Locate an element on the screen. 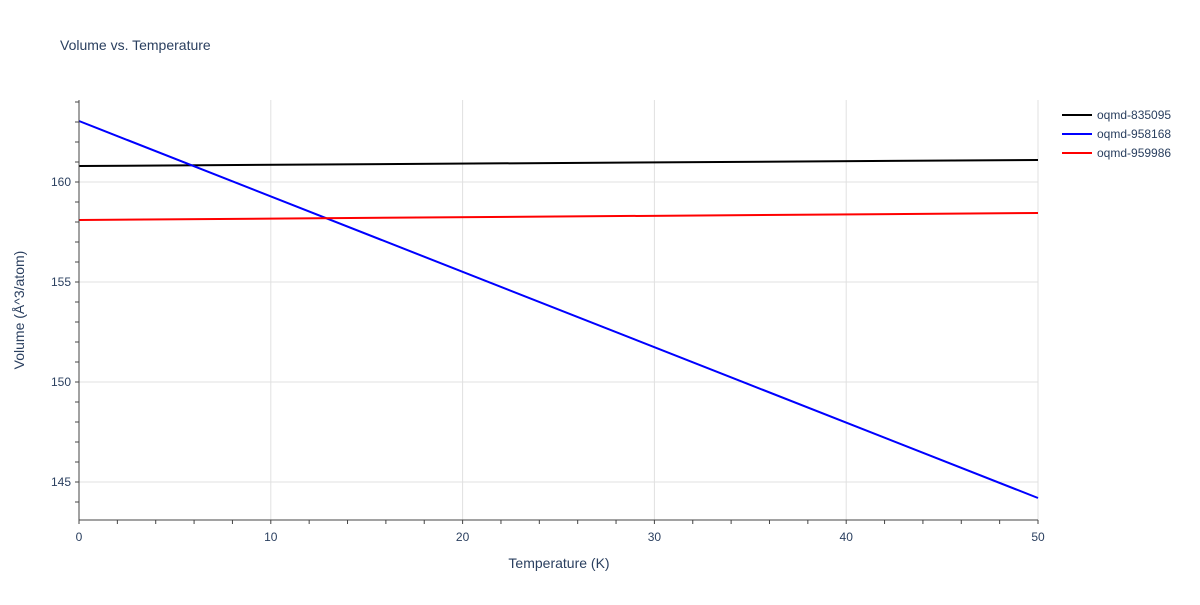  legend-item-oqmd-959986: oqmd-959986 is located at coordinates (1116, 153).